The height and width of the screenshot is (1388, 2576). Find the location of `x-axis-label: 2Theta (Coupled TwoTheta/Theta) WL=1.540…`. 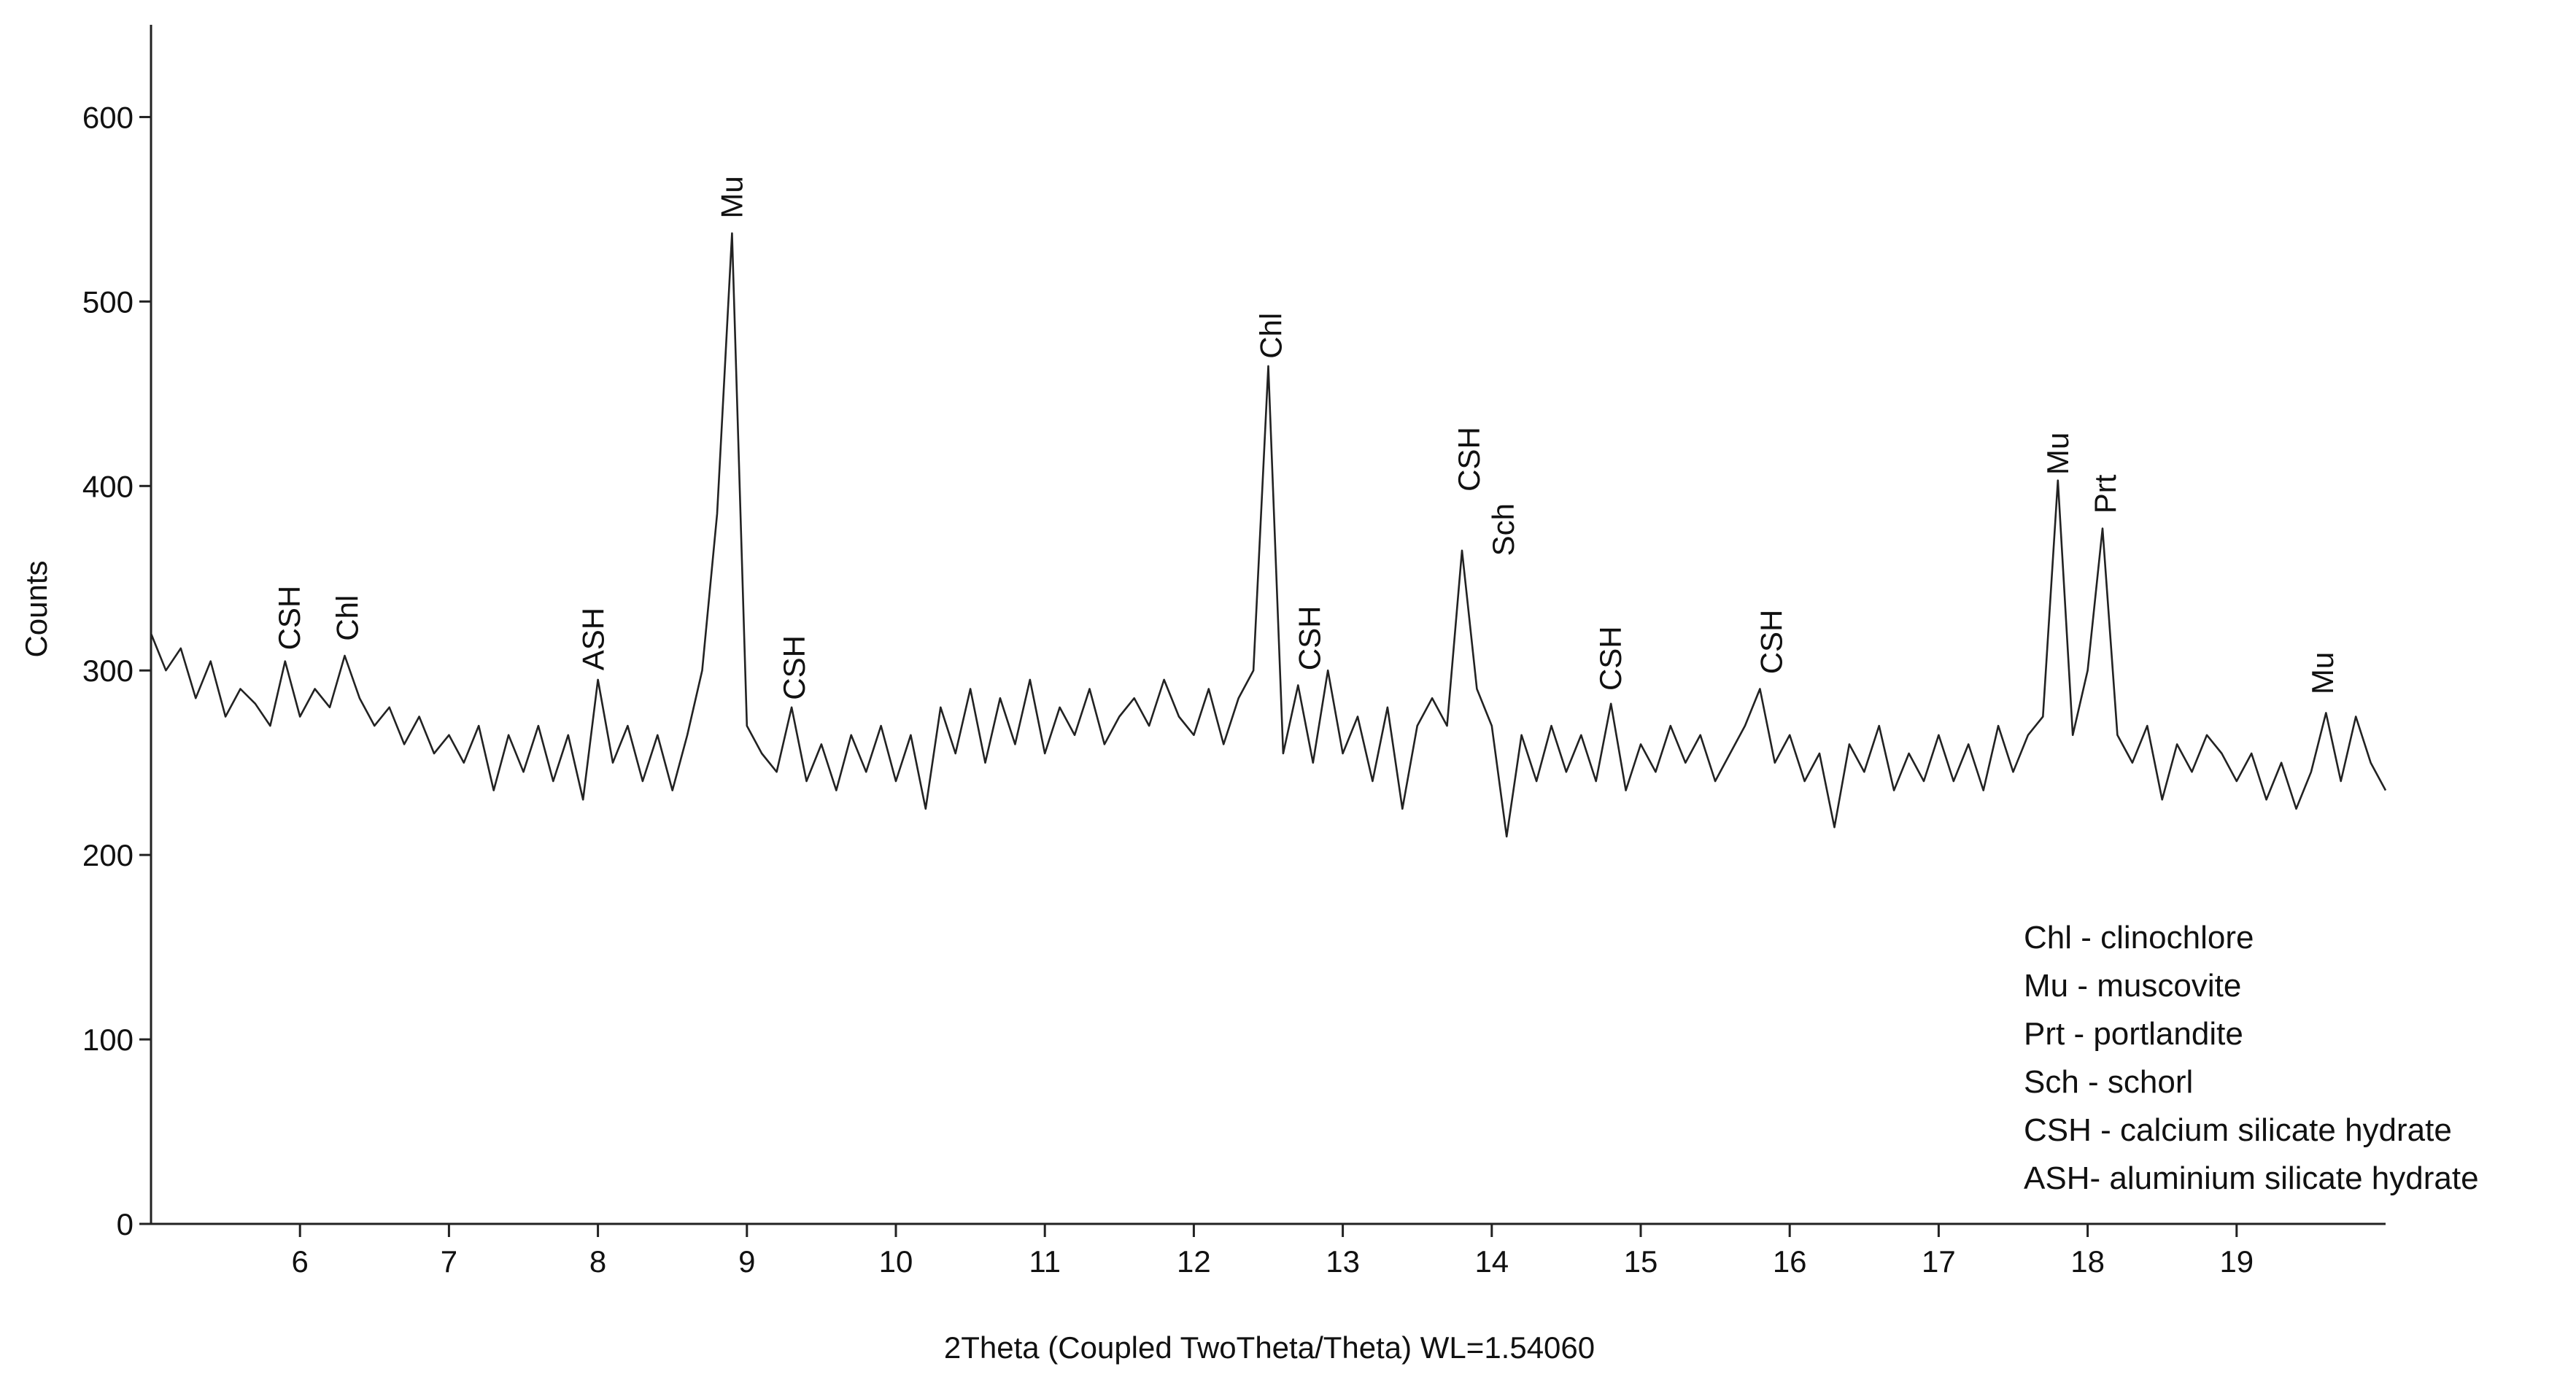

x-axis-label: 2Theta (Coupled TwoTheta/Theta) WL=1.540… is located at coordinates (1269, 1347).